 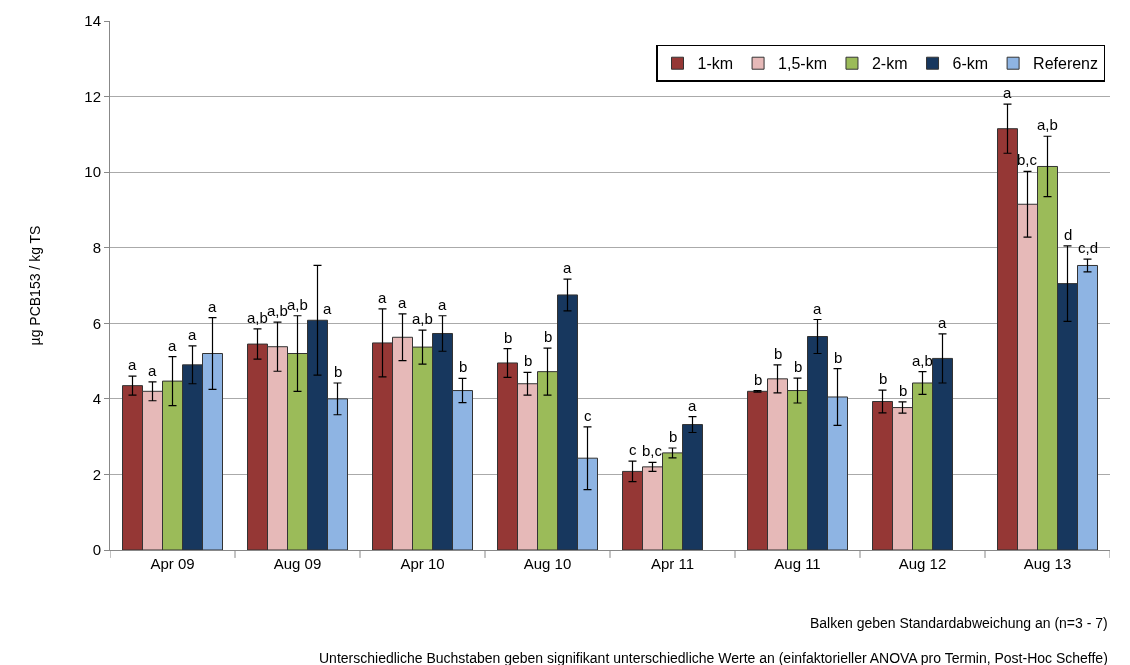 I want to click on x-tick-label: Aug 09, so click(x=297, y=563).